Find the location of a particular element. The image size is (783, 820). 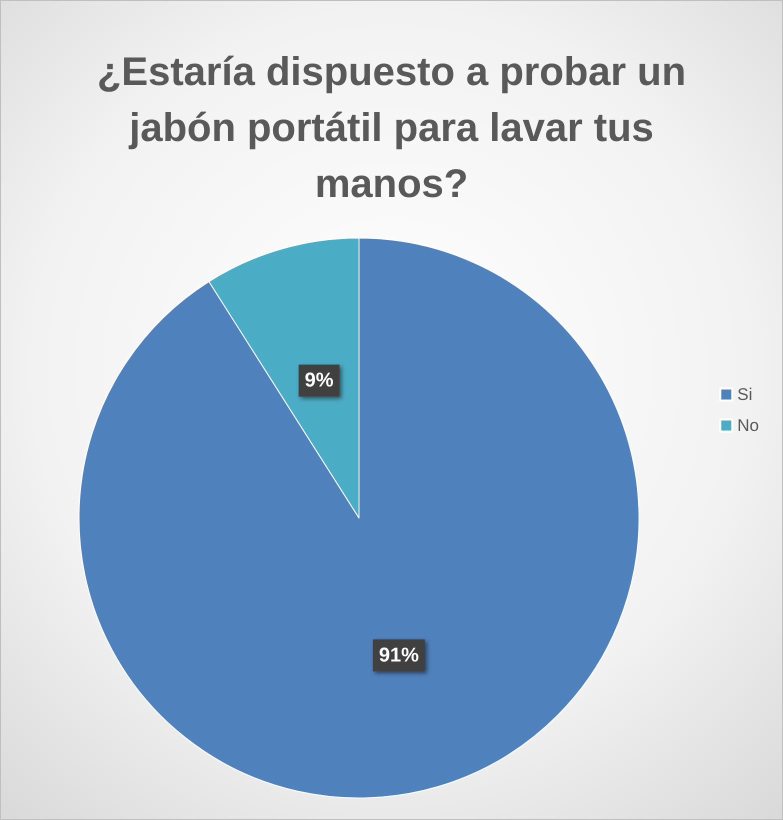

data-label: 9% is located at coordinates (319, 381).